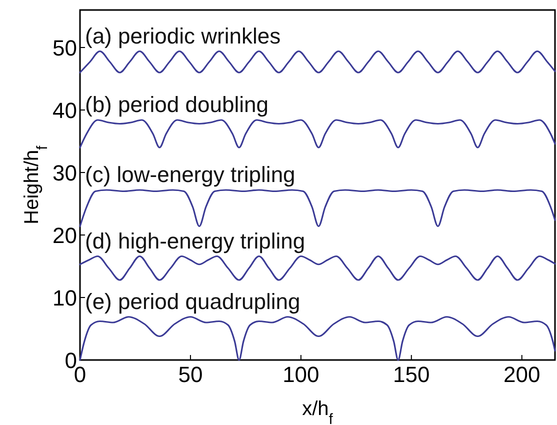 This screenshot has width=557, height=425. I want to click on y-tick-label: 20, so click(64, 235).